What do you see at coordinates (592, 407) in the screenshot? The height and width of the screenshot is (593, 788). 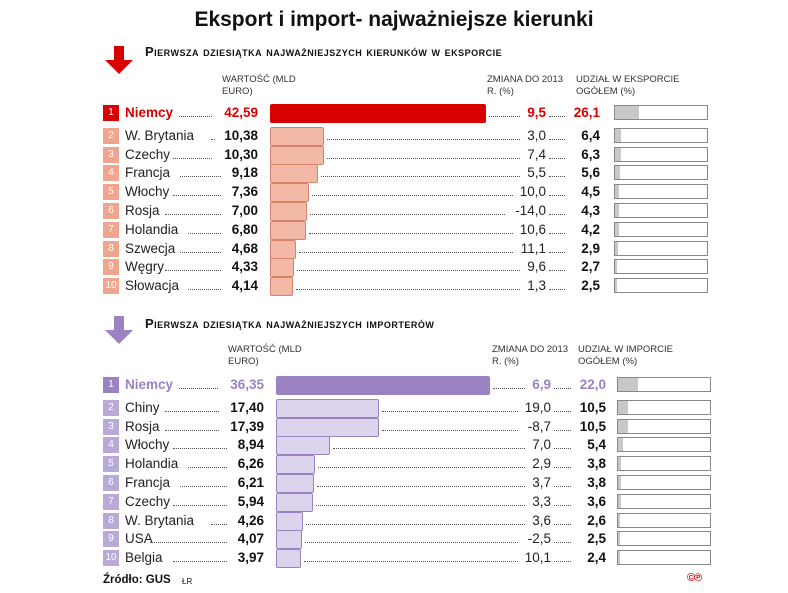 I see `share-label: 10,5` at bounding box center [592, 407].